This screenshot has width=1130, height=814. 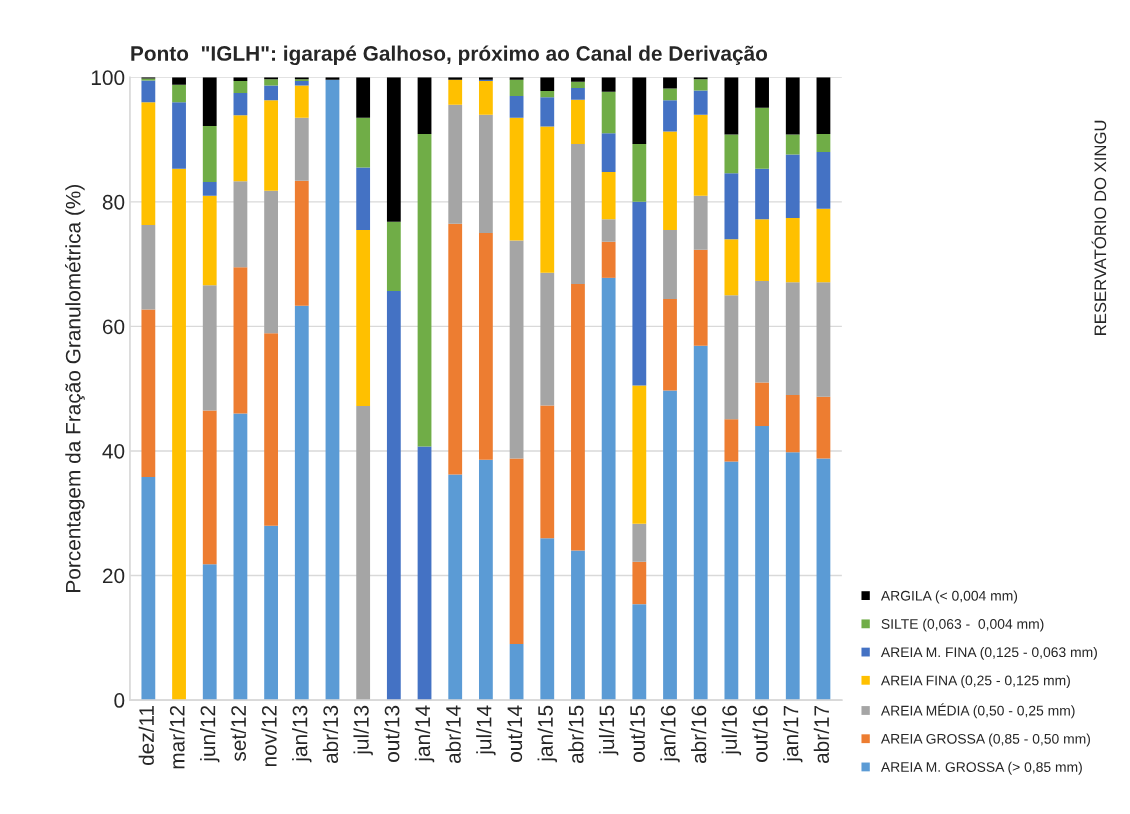 What do you see at coordinates (698, 734) in the screenshot?
I see `x-tick-label: abr/16` at bounding box center [698, 734].